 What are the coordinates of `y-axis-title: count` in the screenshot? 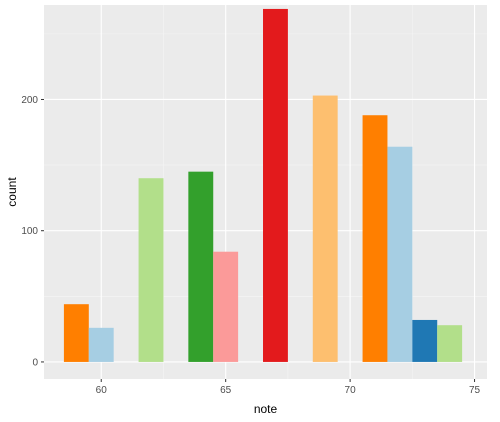 It's located at (12, 192).